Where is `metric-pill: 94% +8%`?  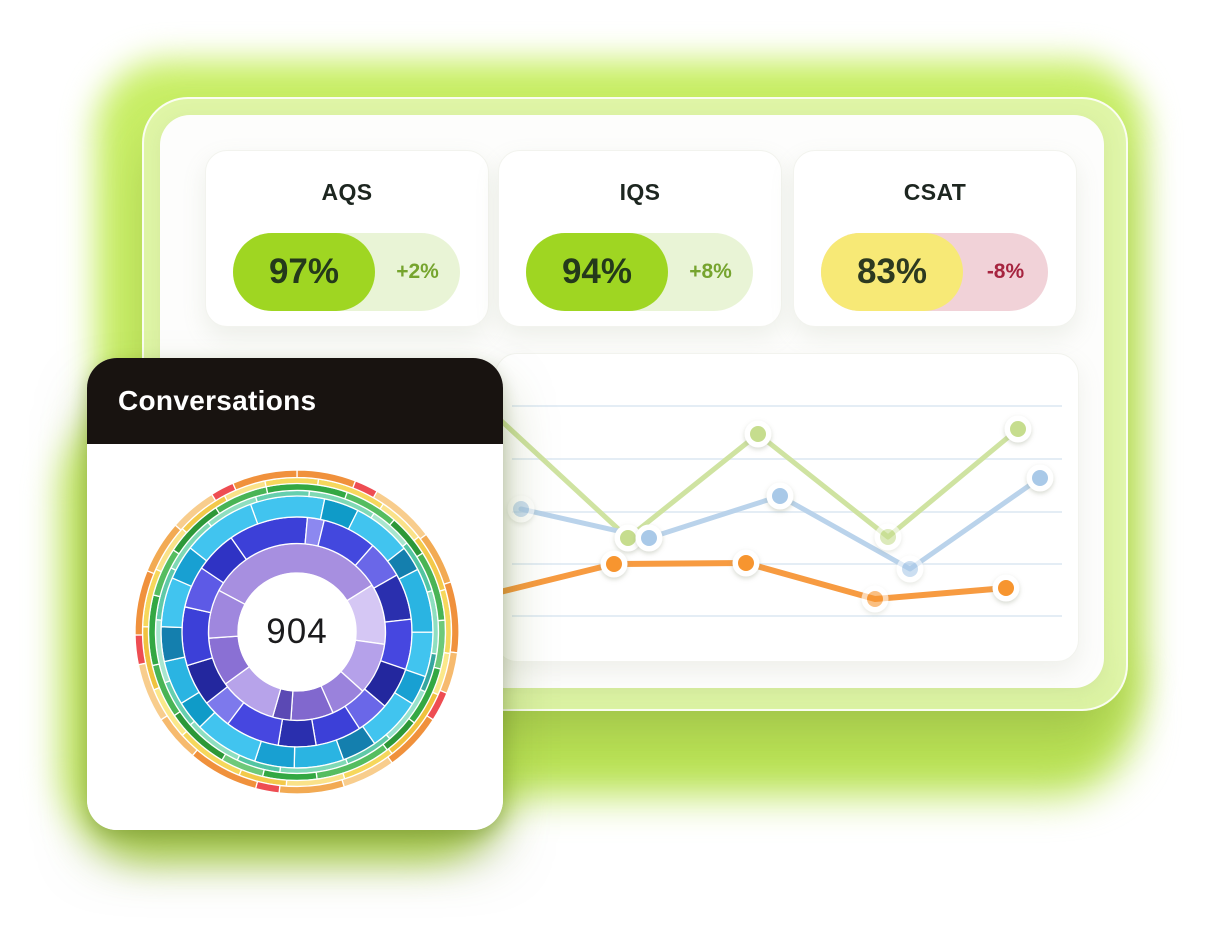 metric-pill: 94% +8% is located at coordinates (639, 272).